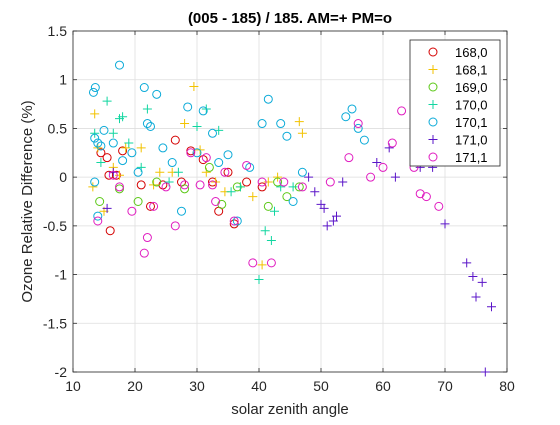 The image size is (560, 425). What do you see at coordinates (455, 103) in the screenshot?
I see `legend: 168,0 168,1 169,0 170,0 170,1 171,0 171,1` at bounding box center [455, 103].